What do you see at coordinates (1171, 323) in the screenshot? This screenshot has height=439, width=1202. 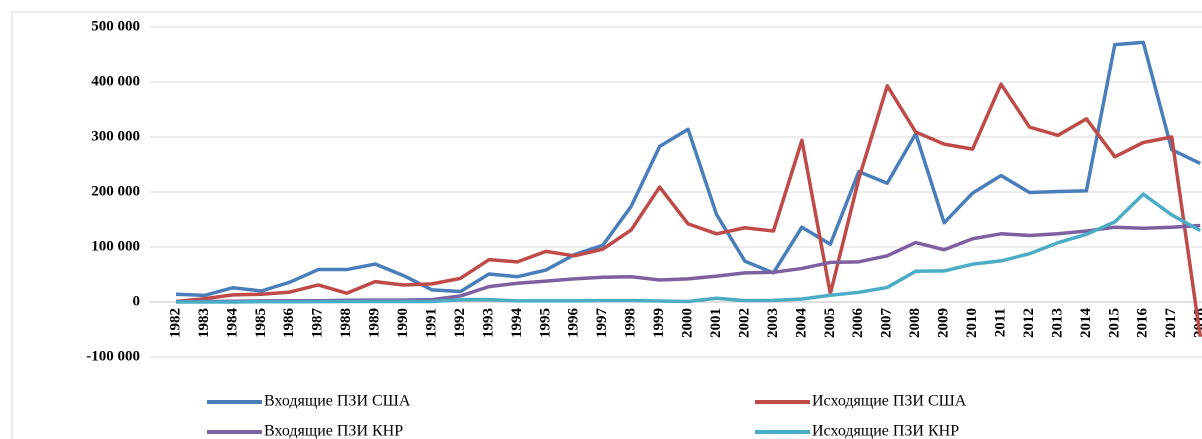 I see `x-tick-label: 2017` at bounding box center [1171, 323].